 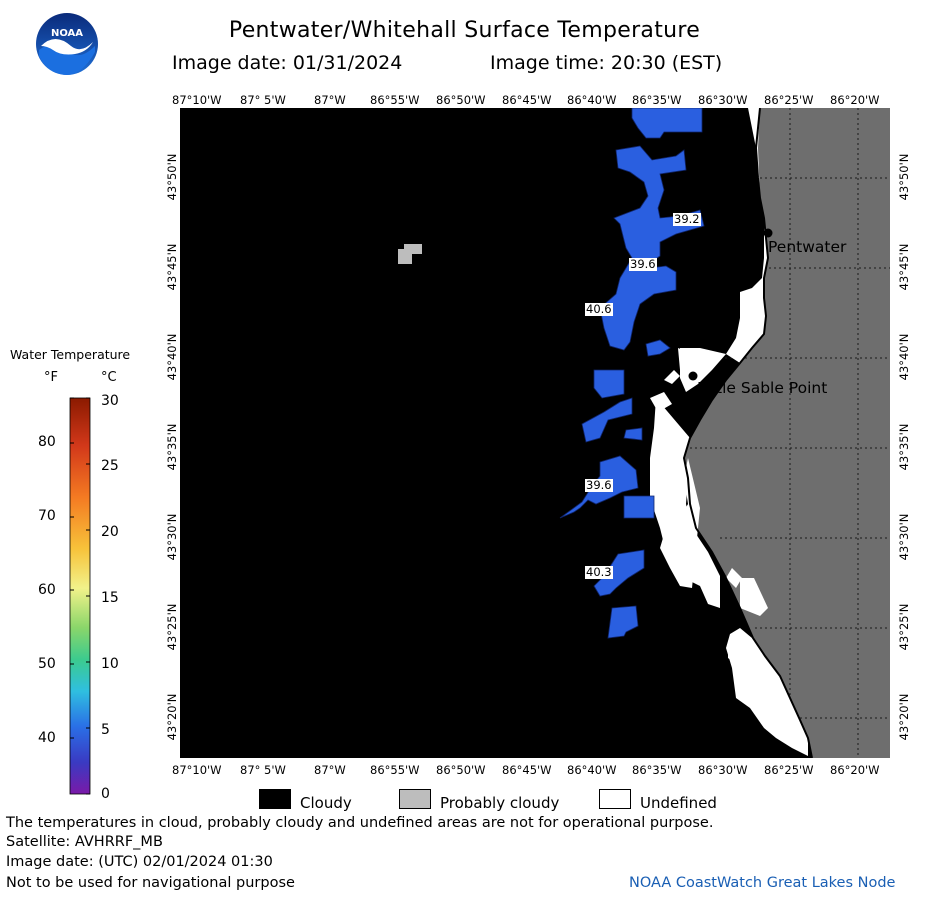 What do you see at coordinates (762, 388) in the screenshot?
I see `place-label-little-sable-point: Little Sable Point` at bounding box center [762, 388].